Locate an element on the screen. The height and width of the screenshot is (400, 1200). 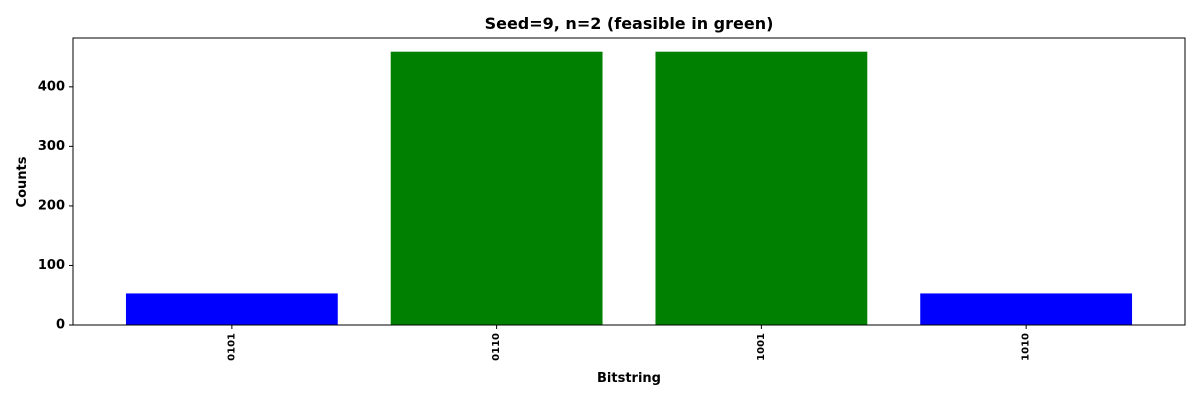
x-tick-label: 0101 is located at coordinates (231, 347).